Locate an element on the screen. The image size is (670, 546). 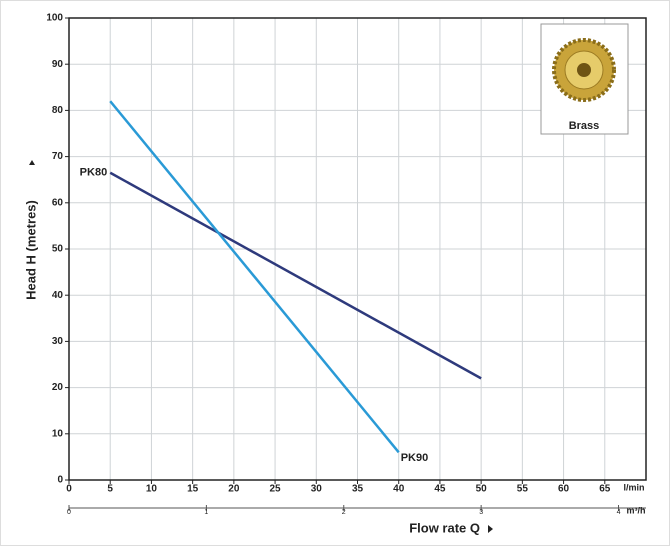
x-tick-label: 0 is located at coordinates (69, 489).